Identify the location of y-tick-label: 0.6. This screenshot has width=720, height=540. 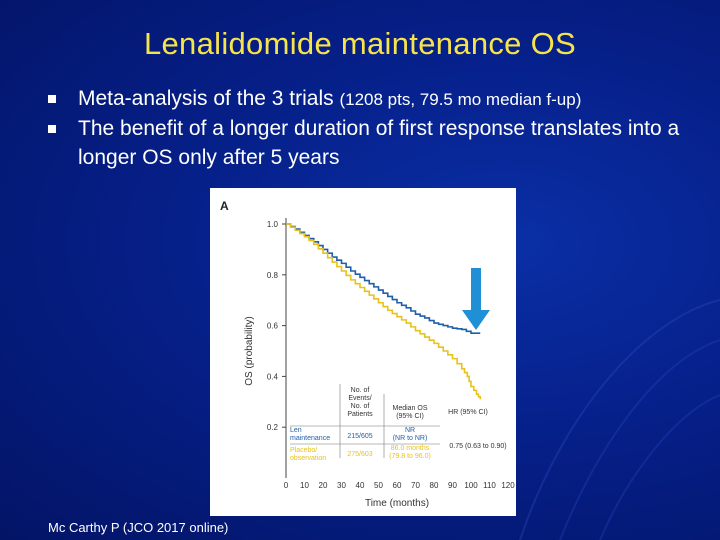
(273, 326).